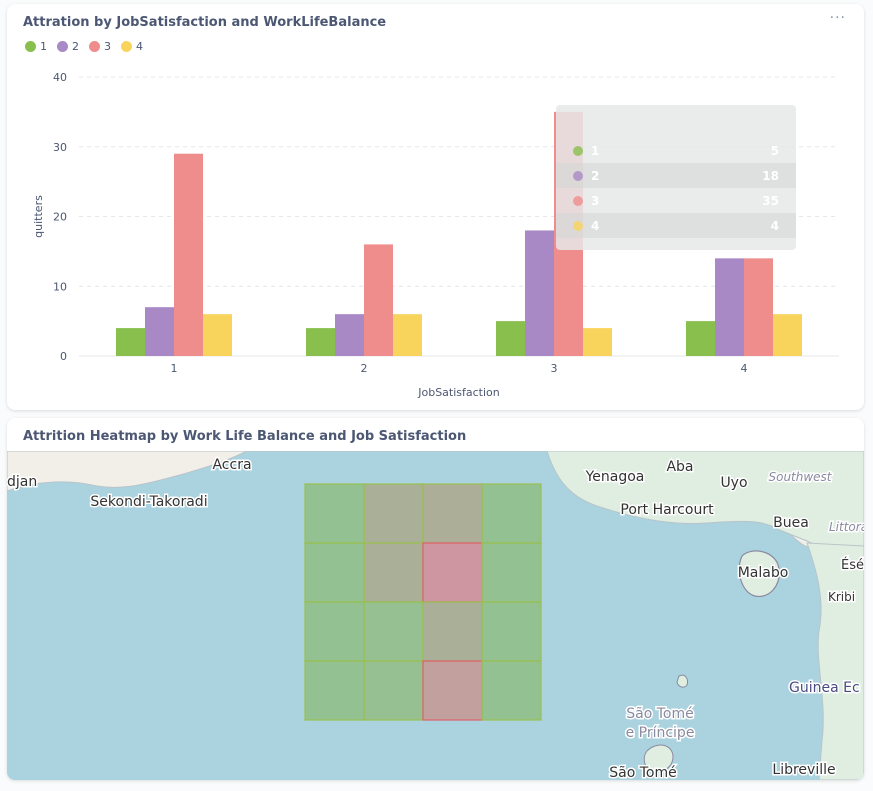 Image resolution: width=873 pixels, height=791 pixels. Describe the element at coordinates (846, 527) in the screenshot. I see `map-place-label: Littora` at that location.